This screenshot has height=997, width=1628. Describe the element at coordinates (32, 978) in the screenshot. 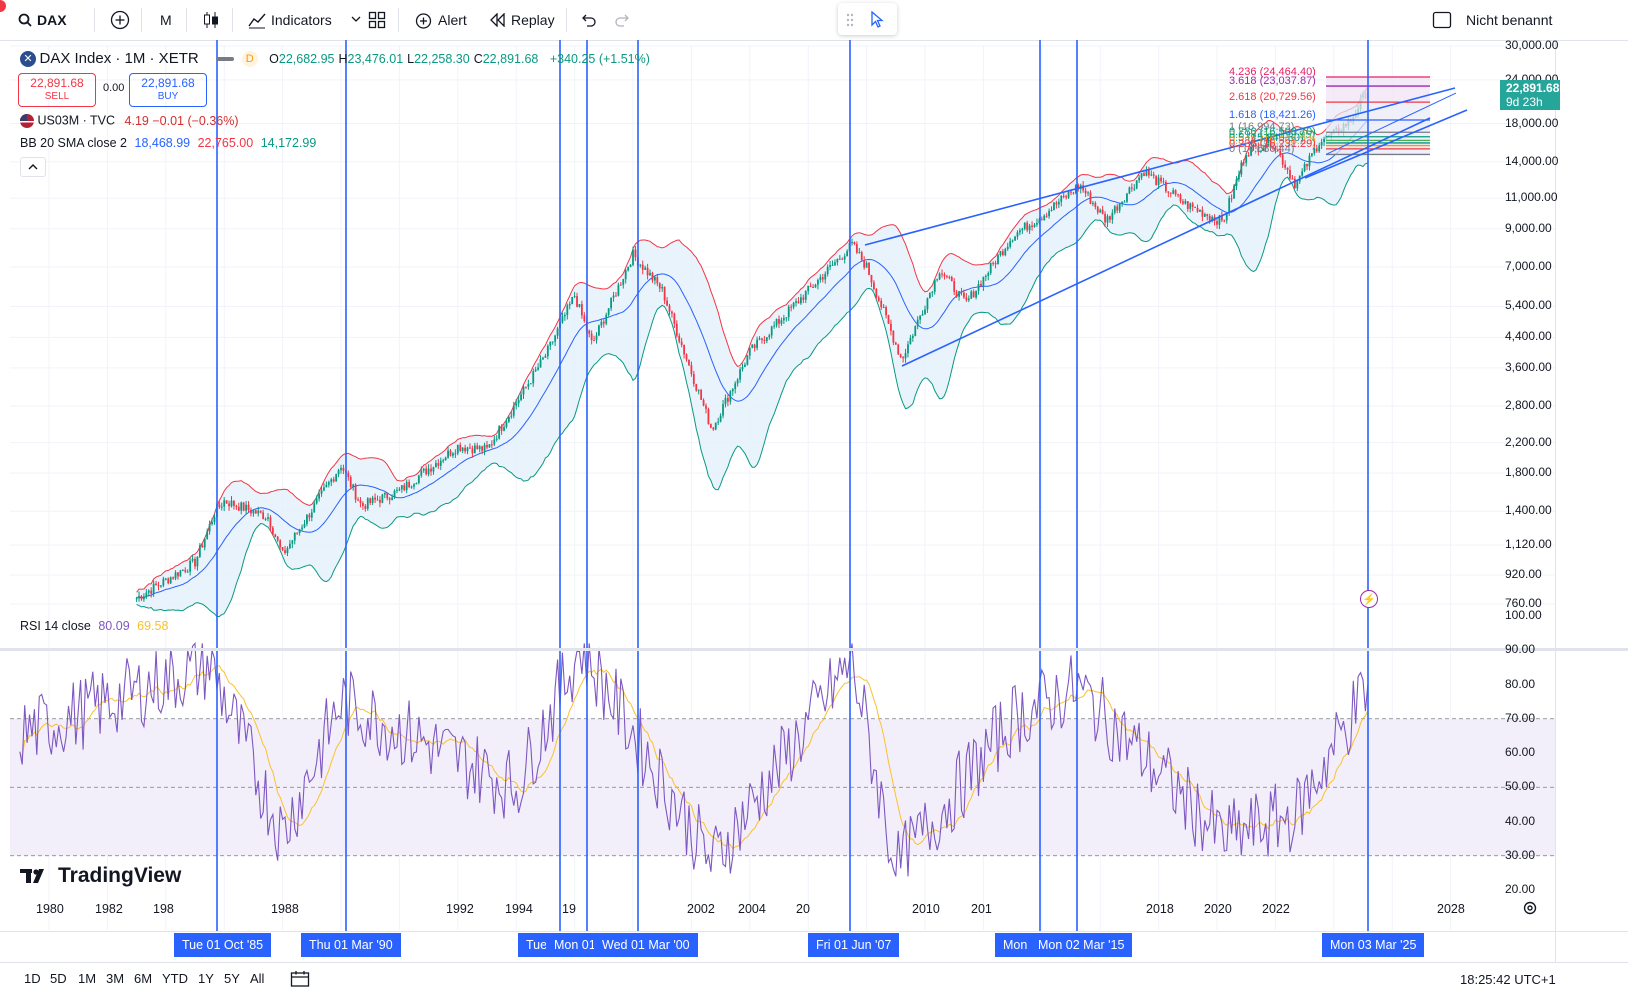

I see `range-button-1d: 1D` at that location.